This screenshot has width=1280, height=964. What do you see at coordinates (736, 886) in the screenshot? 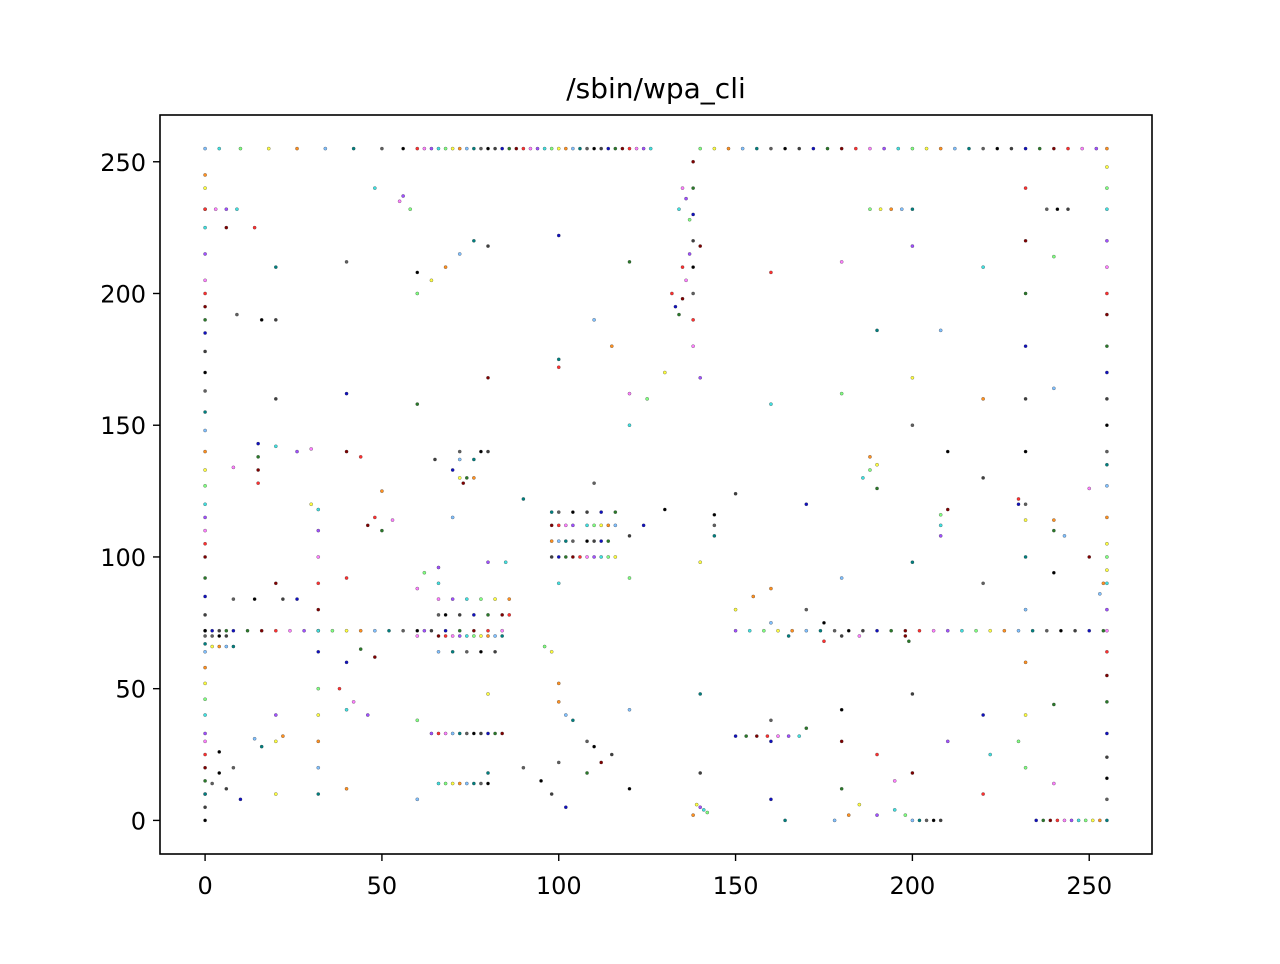
I see `x-tick-label: 150` at bounding box center [736, 886].